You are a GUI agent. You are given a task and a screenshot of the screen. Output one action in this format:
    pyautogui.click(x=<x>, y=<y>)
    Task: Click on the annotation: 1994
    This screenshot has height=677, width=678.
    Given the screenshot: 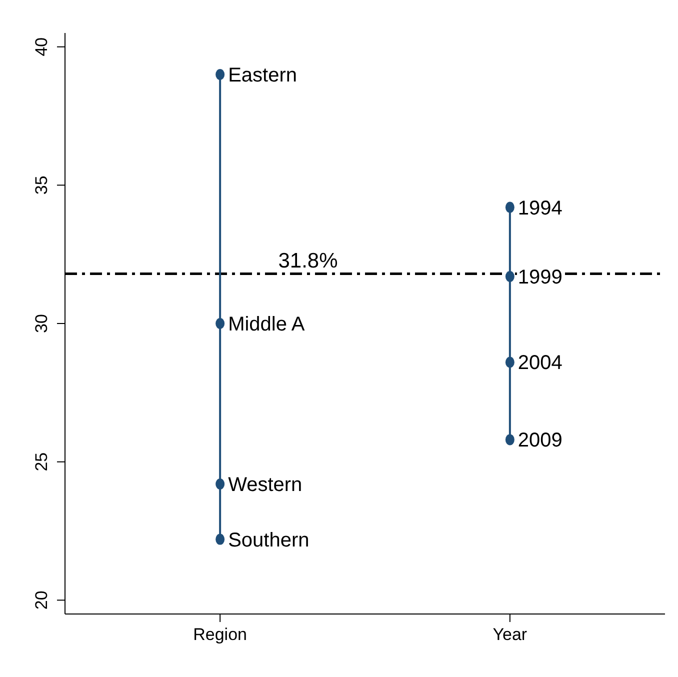 What is the action you would take?
    pyautogui.click(x=540, y=208)
    